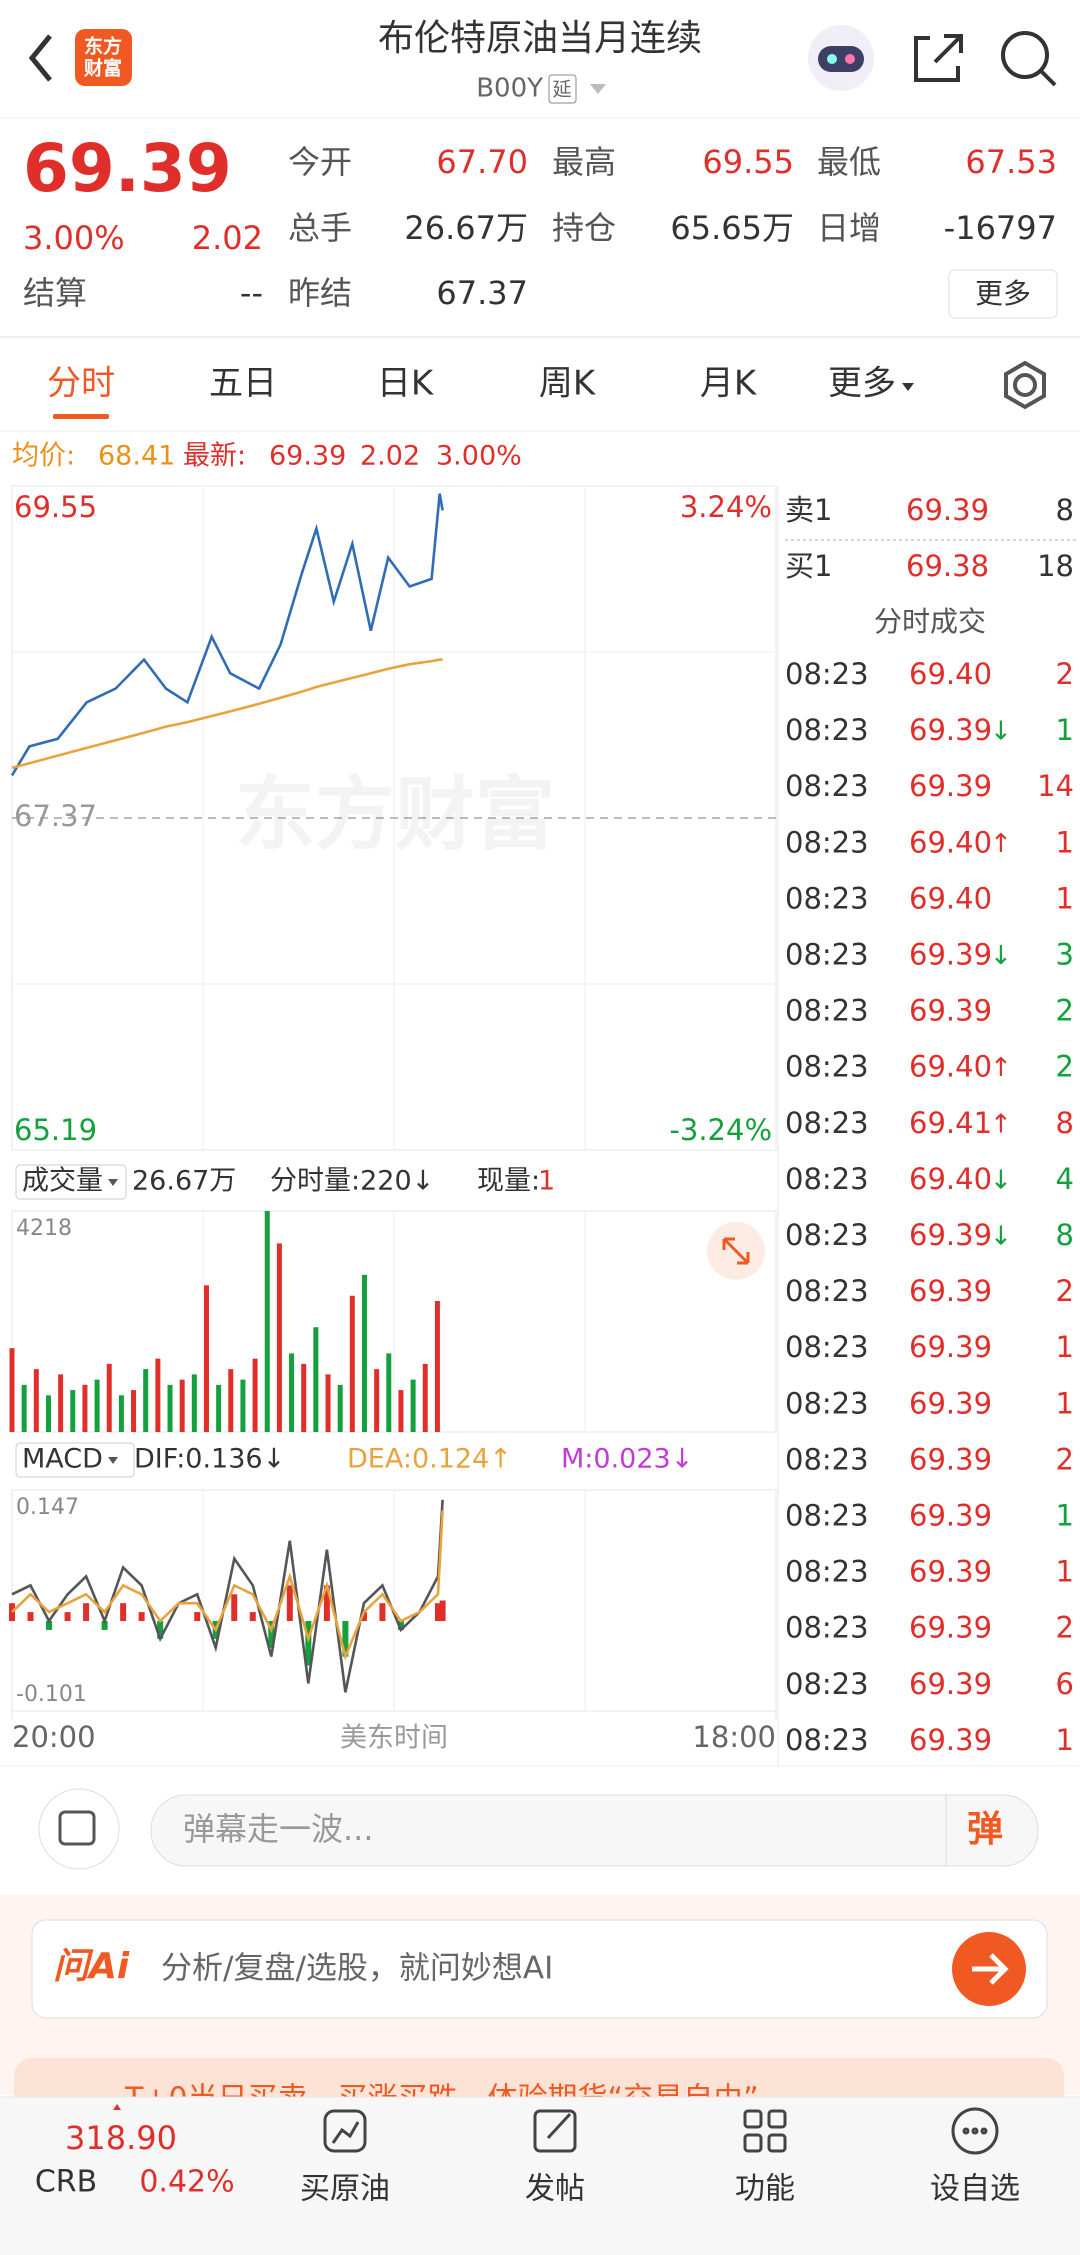 Image resolution: width=1080 pixels, height=2255 pixels. I want to click on danmaku-button: 弹, so click(985, 1829).